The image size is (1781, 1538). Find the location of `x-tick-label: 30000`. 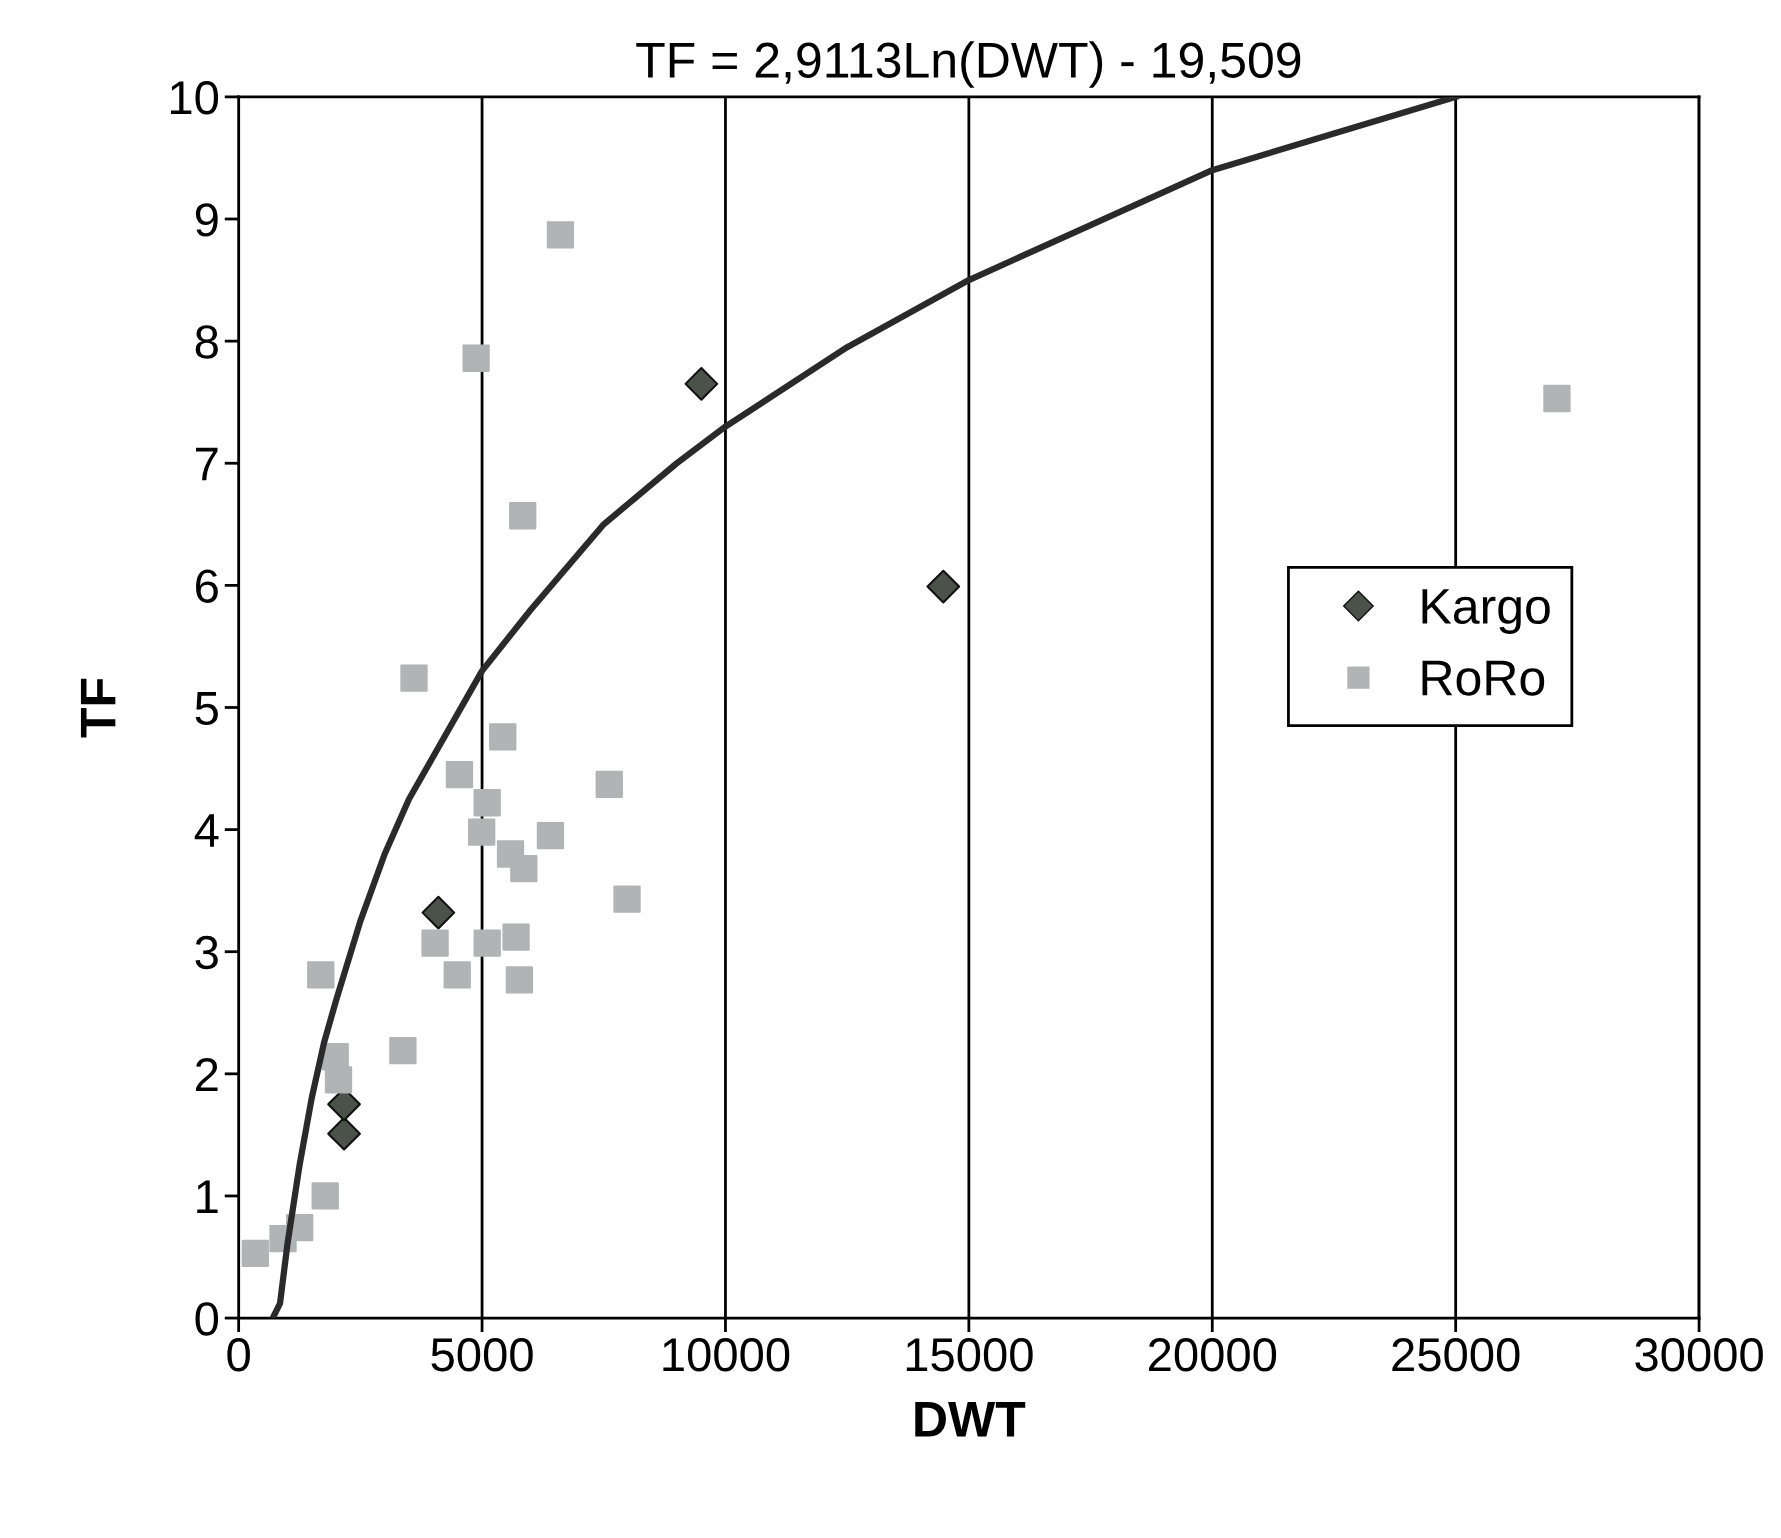

x-tick-label: 30000 is located at coordinates (1699, 1355).